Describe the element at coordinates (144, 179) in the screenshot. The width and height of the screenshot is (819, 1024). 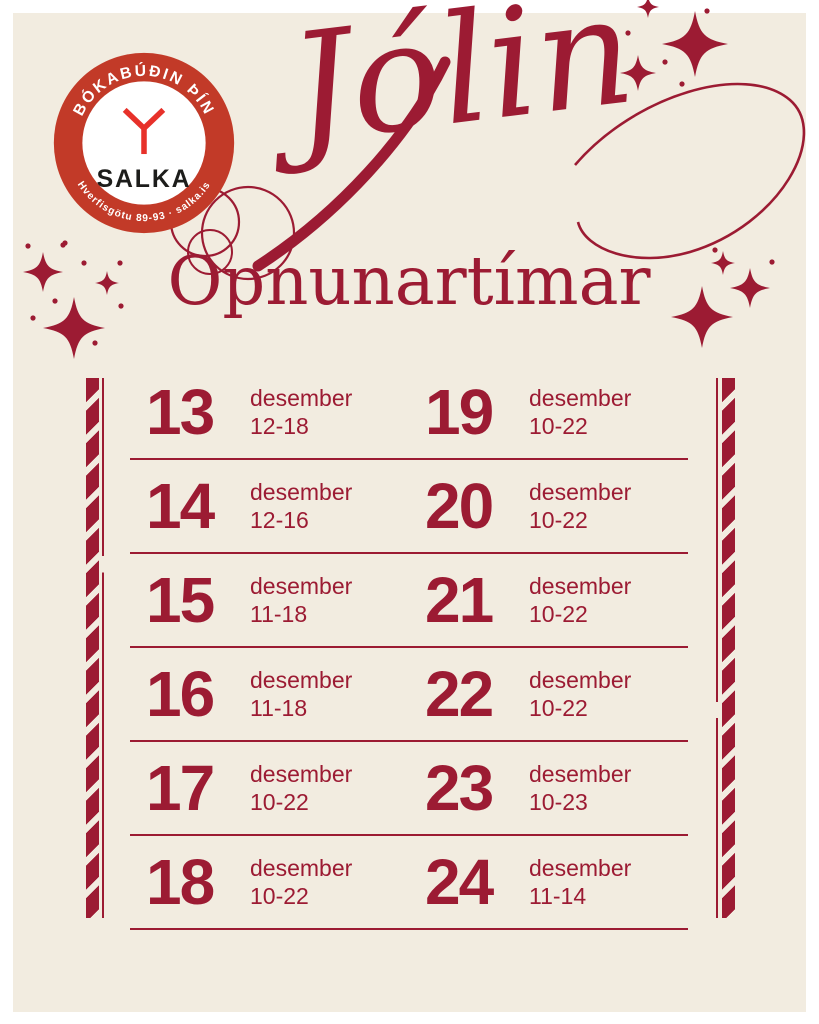
I see `logo-wordmark: SALKA` at that location.